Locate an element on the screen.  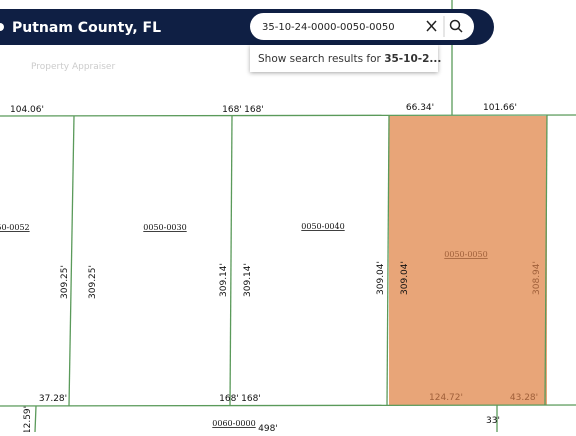
suggestion-dropdown is located at coordinates (344, 58).